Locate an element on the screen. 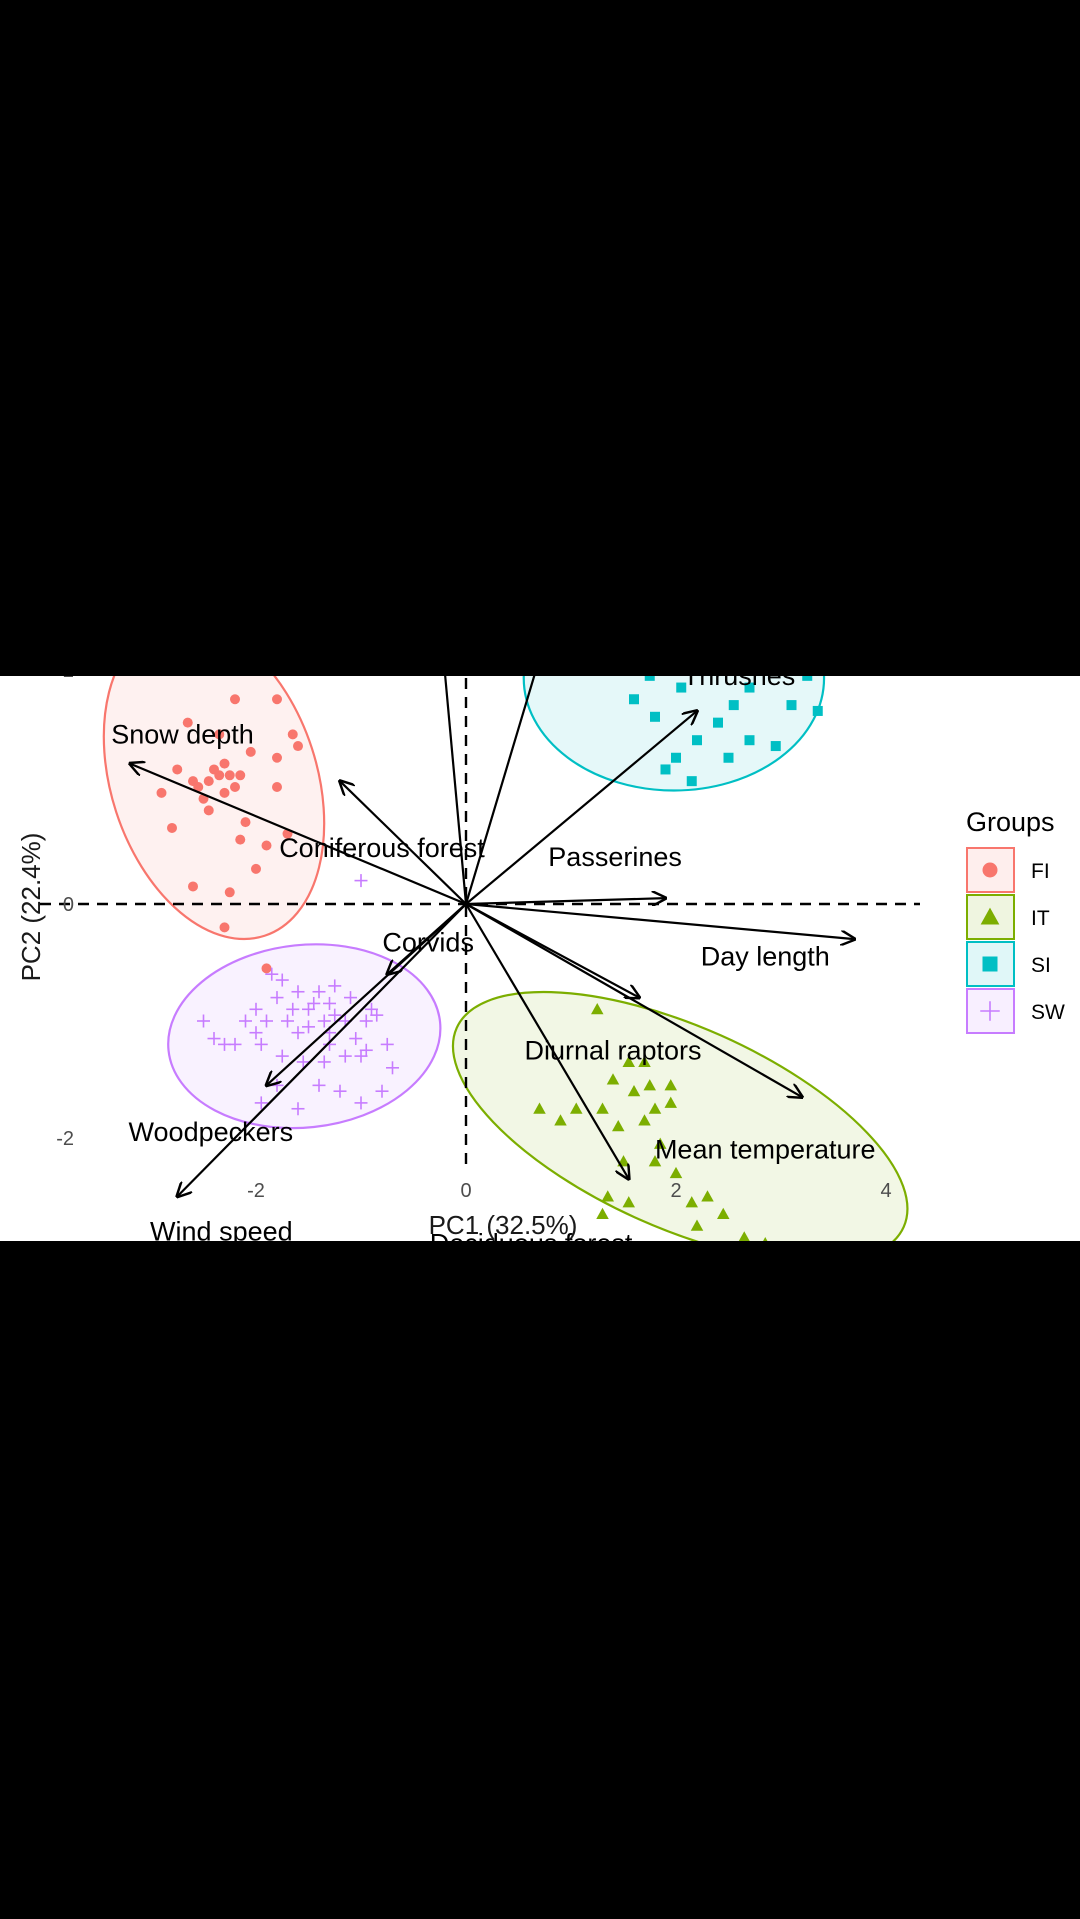  y-tick-label: -2 is located at coordinates (65, 1139).